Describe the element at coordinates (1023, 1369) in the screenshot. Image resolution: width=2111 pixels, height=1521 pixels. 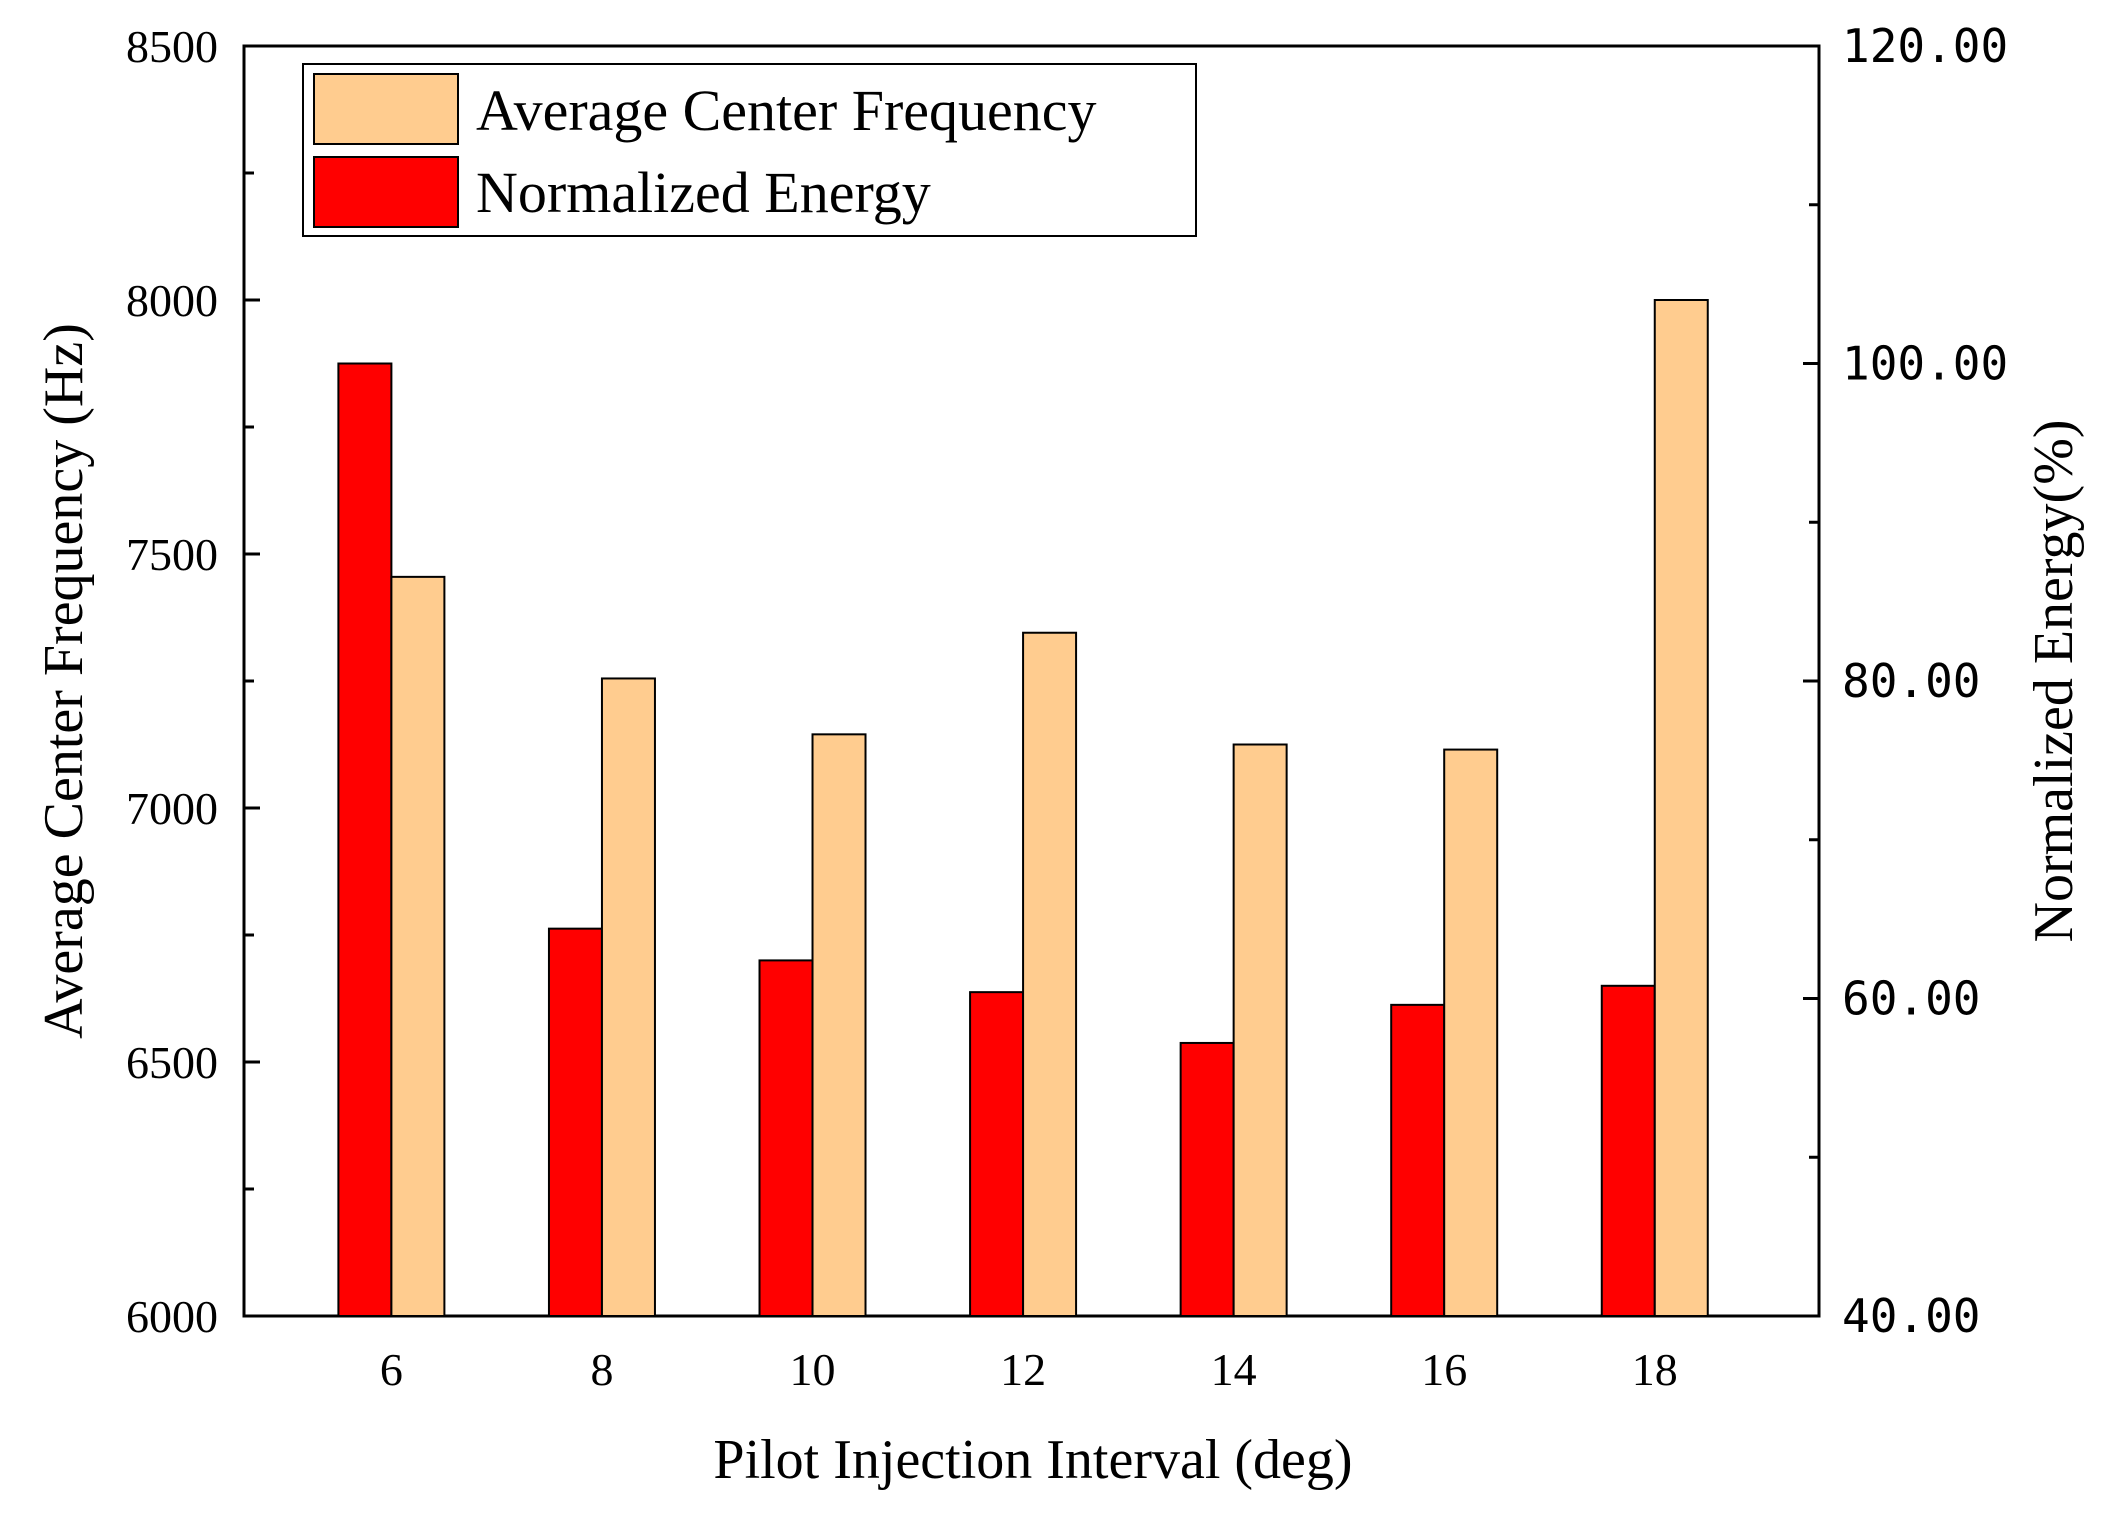
I see `x-tick-label-12: 12` at that location.